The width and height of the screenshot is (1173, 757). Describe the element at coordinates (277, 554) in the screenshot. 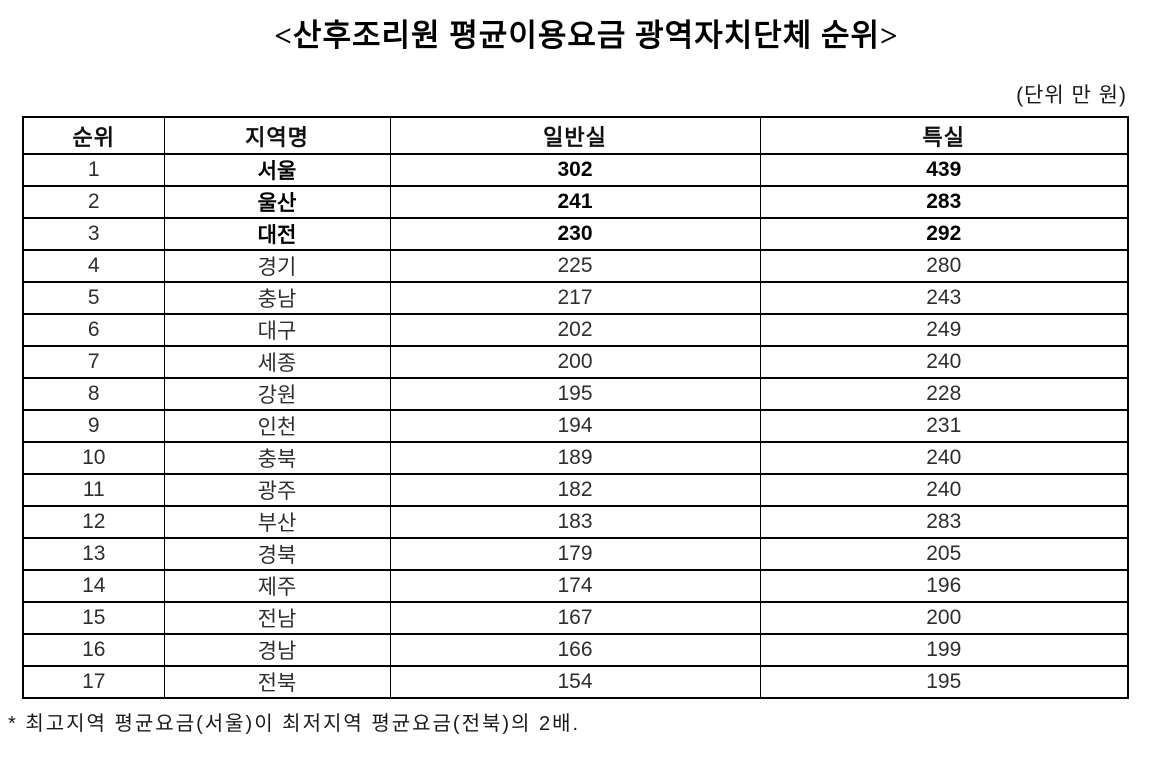

I see `region-cell: 경북` at that location.